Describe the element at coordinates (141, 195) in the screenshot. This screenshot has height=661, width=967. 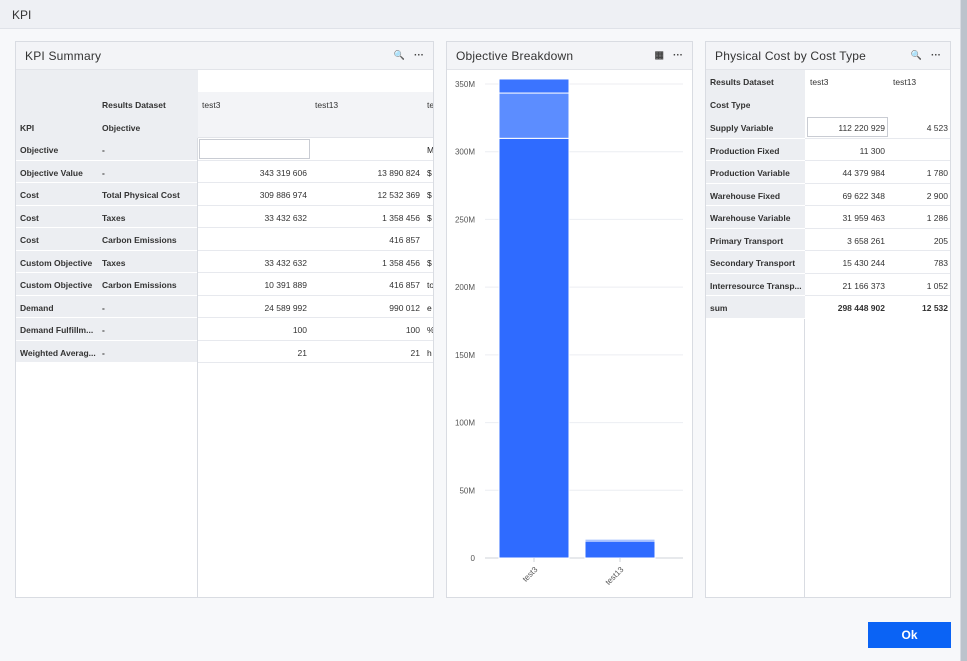
I see `kpi-objective: Total Physical Cost` at that location.